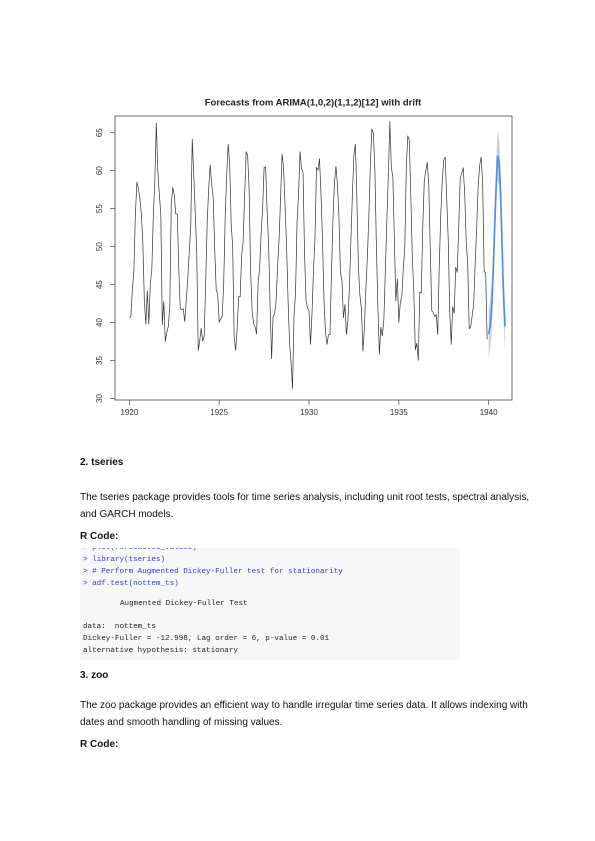  I want to click on code-line: > plot(forecasted_values), so click(140, 550).